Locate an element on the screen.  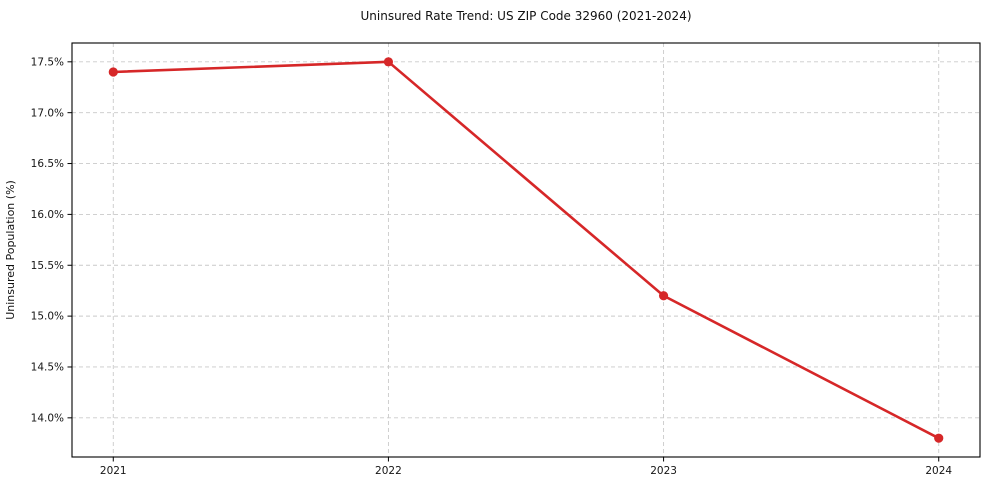
y-tick-label: 17.0% is located at coordinates (47, 113).